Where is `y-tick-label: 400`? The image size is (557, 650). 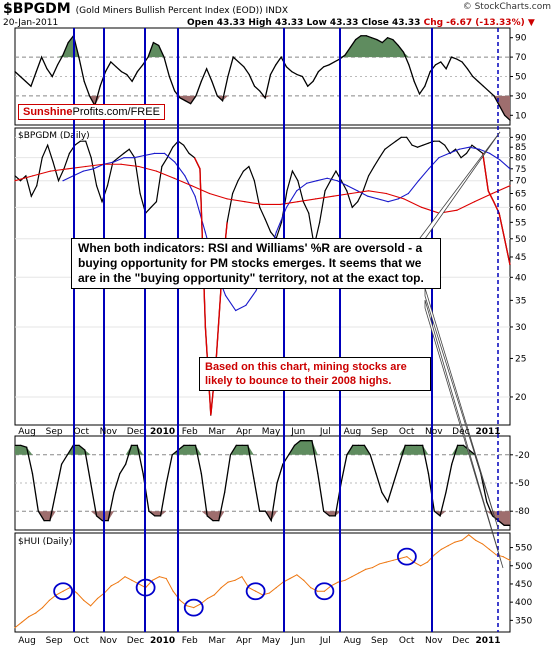 y-tick-label: 400 is located at coordinates (523, 603).